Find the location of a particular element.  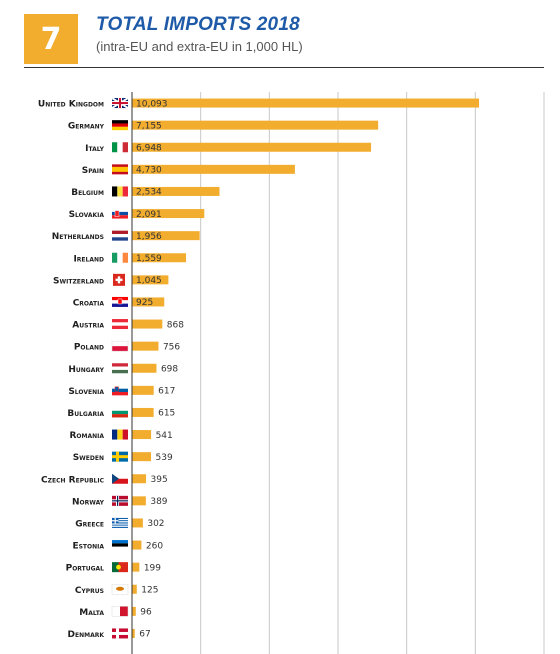

country-label: Sweden is located at coordinates (88, 458).